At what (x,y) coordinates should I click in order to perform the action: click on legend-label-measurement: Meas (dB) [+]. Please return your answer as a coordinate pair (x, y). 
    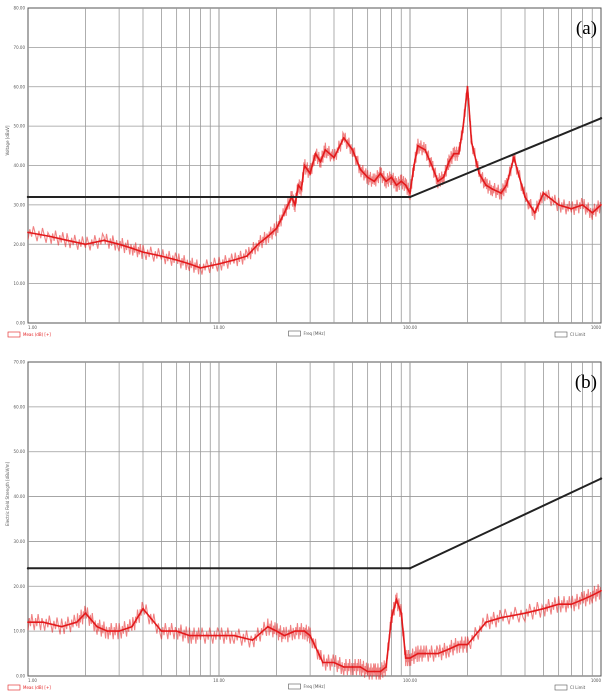
    Looking at the image, I should click on (37, 687).